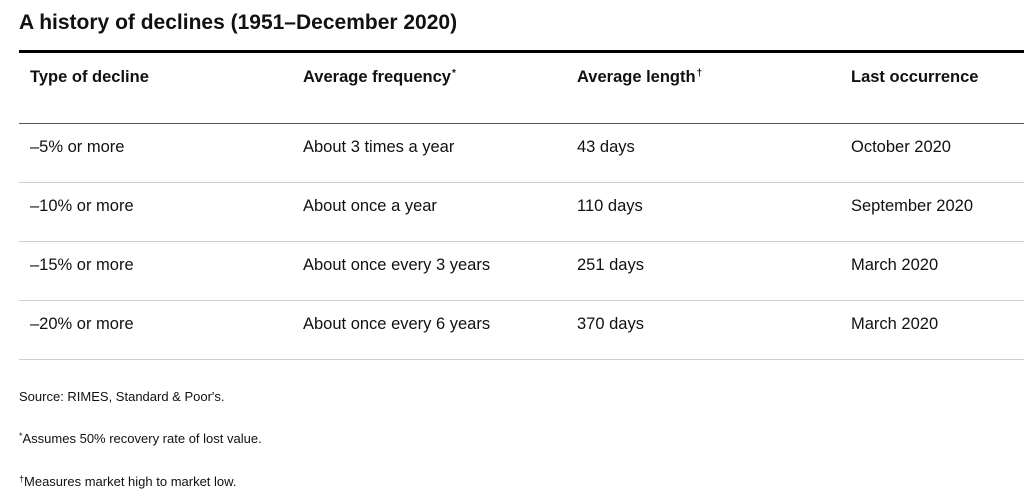 The width and height of the screenshot is (1024, 502). I want to click on cell-length: 43 days, so click(606, 147).